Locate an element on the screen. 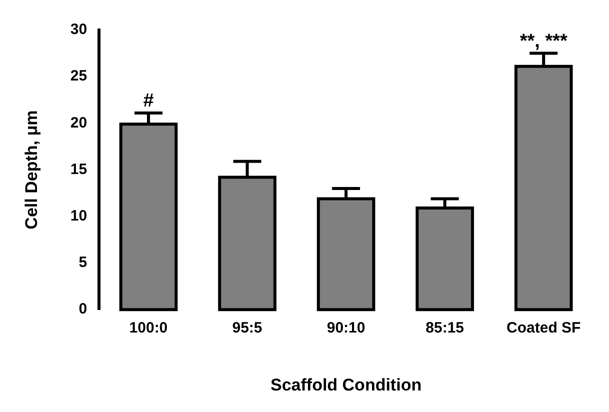  x-tick-label: Coated SF is located at coordinates (543, 328).